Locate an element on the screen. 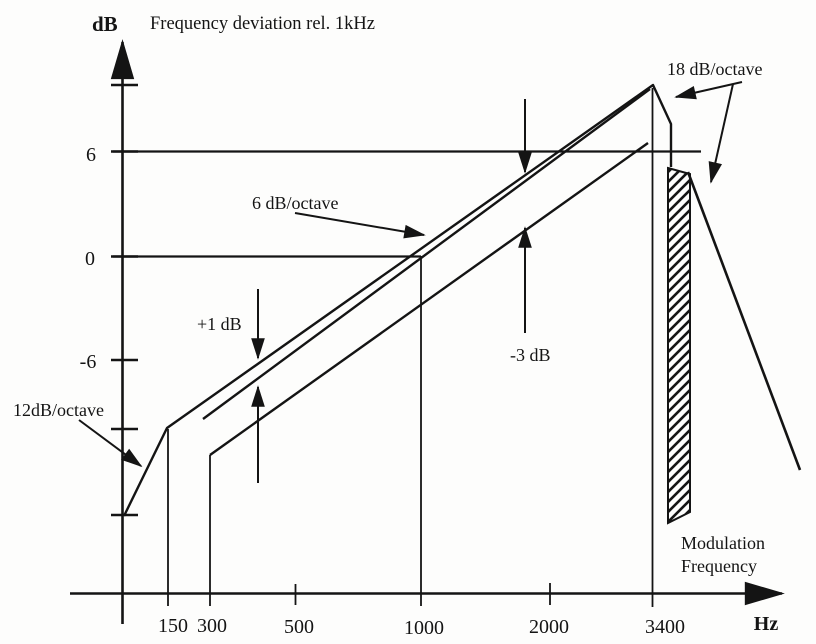  x-label-150: 150 is located at coordinates (173, 626).